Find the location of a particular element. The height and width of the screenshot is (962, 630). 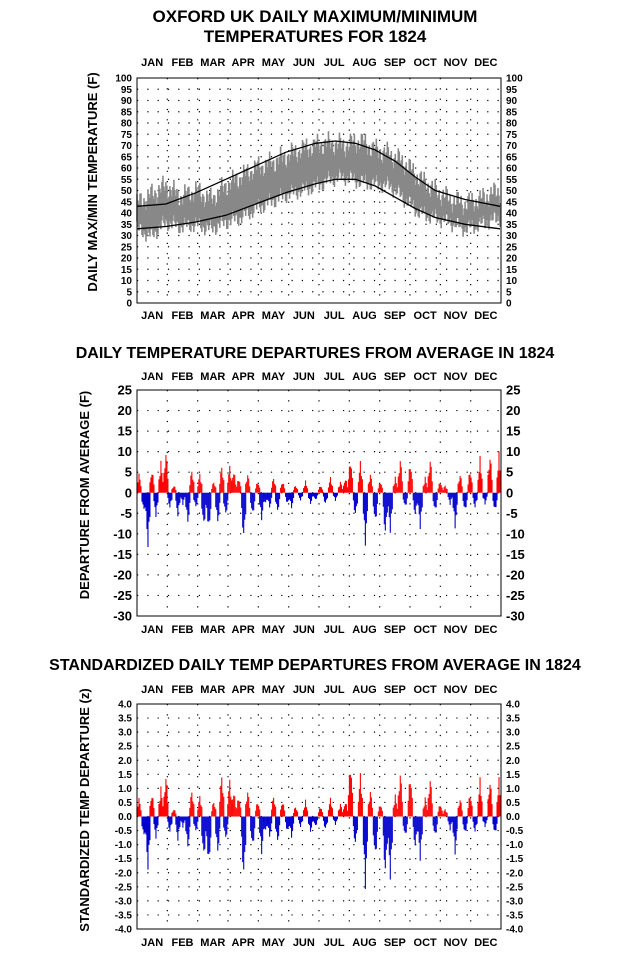

y-tick-label-left: -15 is located at coordinates (122, 554).